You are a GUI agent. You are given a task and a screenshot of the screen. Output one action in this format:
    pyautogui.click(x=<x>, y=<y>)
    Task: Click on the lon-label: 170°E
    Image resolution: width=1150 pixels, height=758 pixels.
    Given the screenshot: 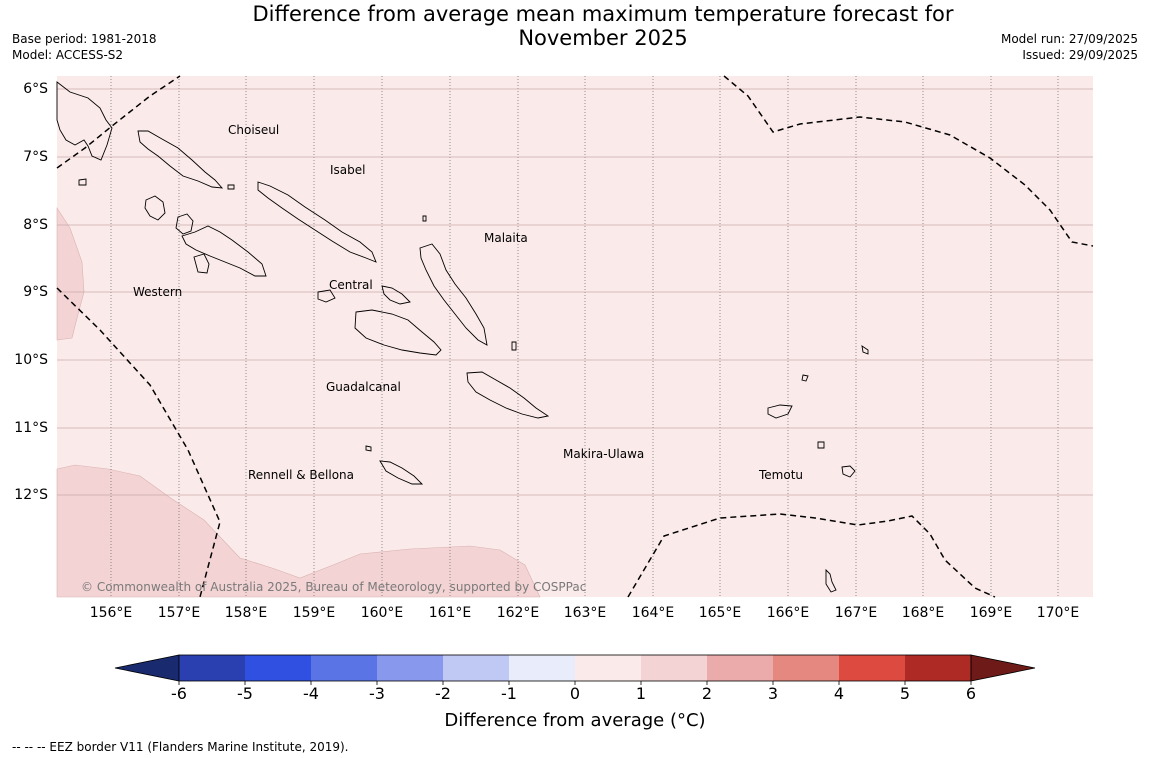 What is the action you would take?
    pyautogui.click(x=1058, y=613)
    